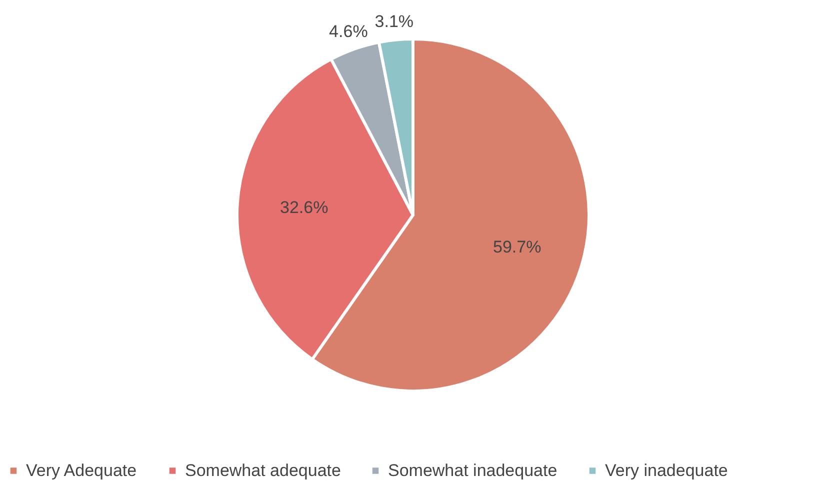  I want to click on data-label: 59.7%, so click(517, 247).